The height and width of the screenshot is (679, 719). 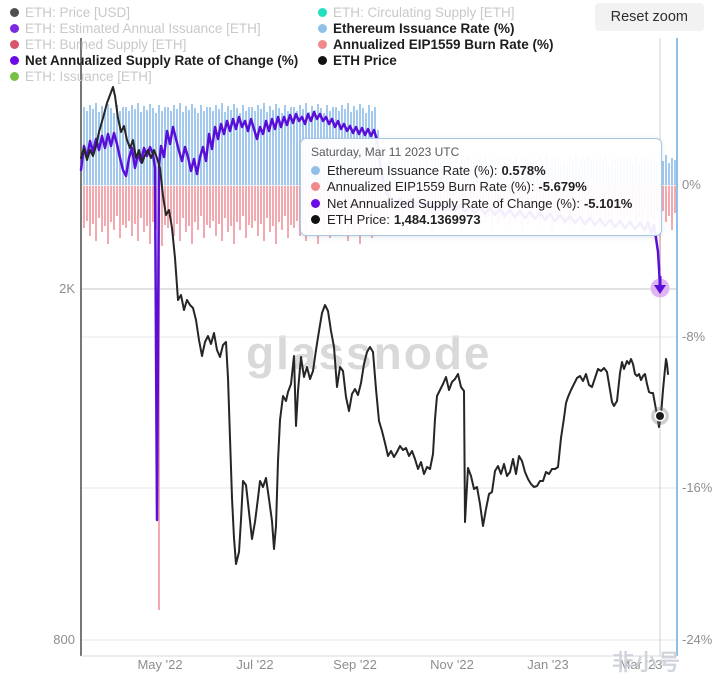 I want to click on x-axis-tick: Jul '22, so click(x=255, y=664).